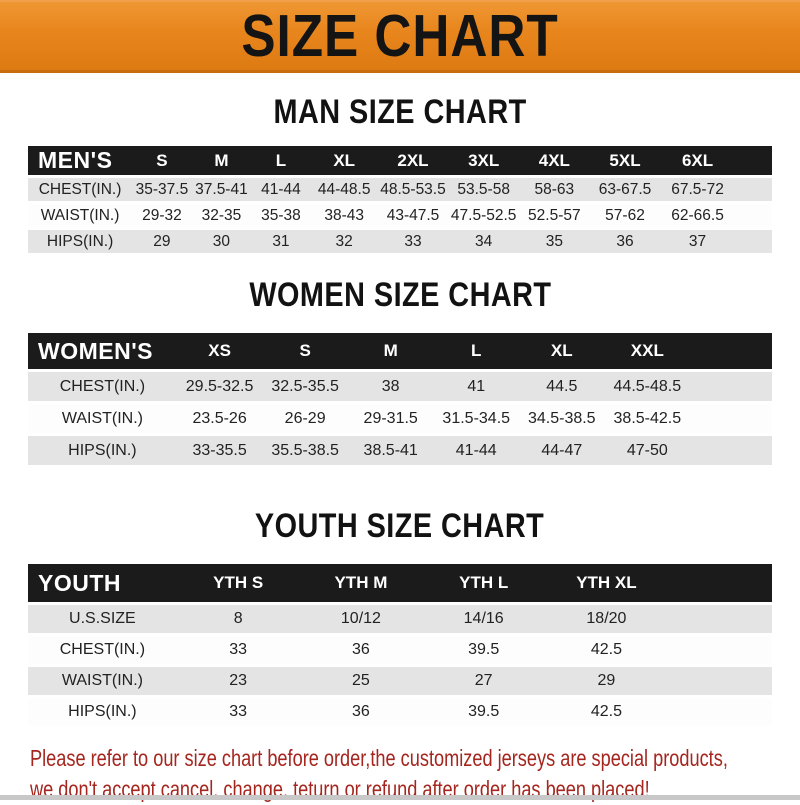  What do you see at coordinates (221, 241) in the screenshot?
I see `table-cell: 30` at bounding box center [221, 241].